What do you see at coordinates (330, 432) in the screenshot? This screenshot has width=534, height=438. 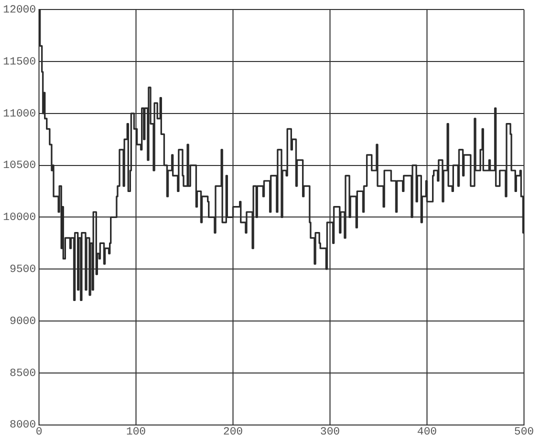 I see `x-tick-label: 300` at bounding box center [330, 432].